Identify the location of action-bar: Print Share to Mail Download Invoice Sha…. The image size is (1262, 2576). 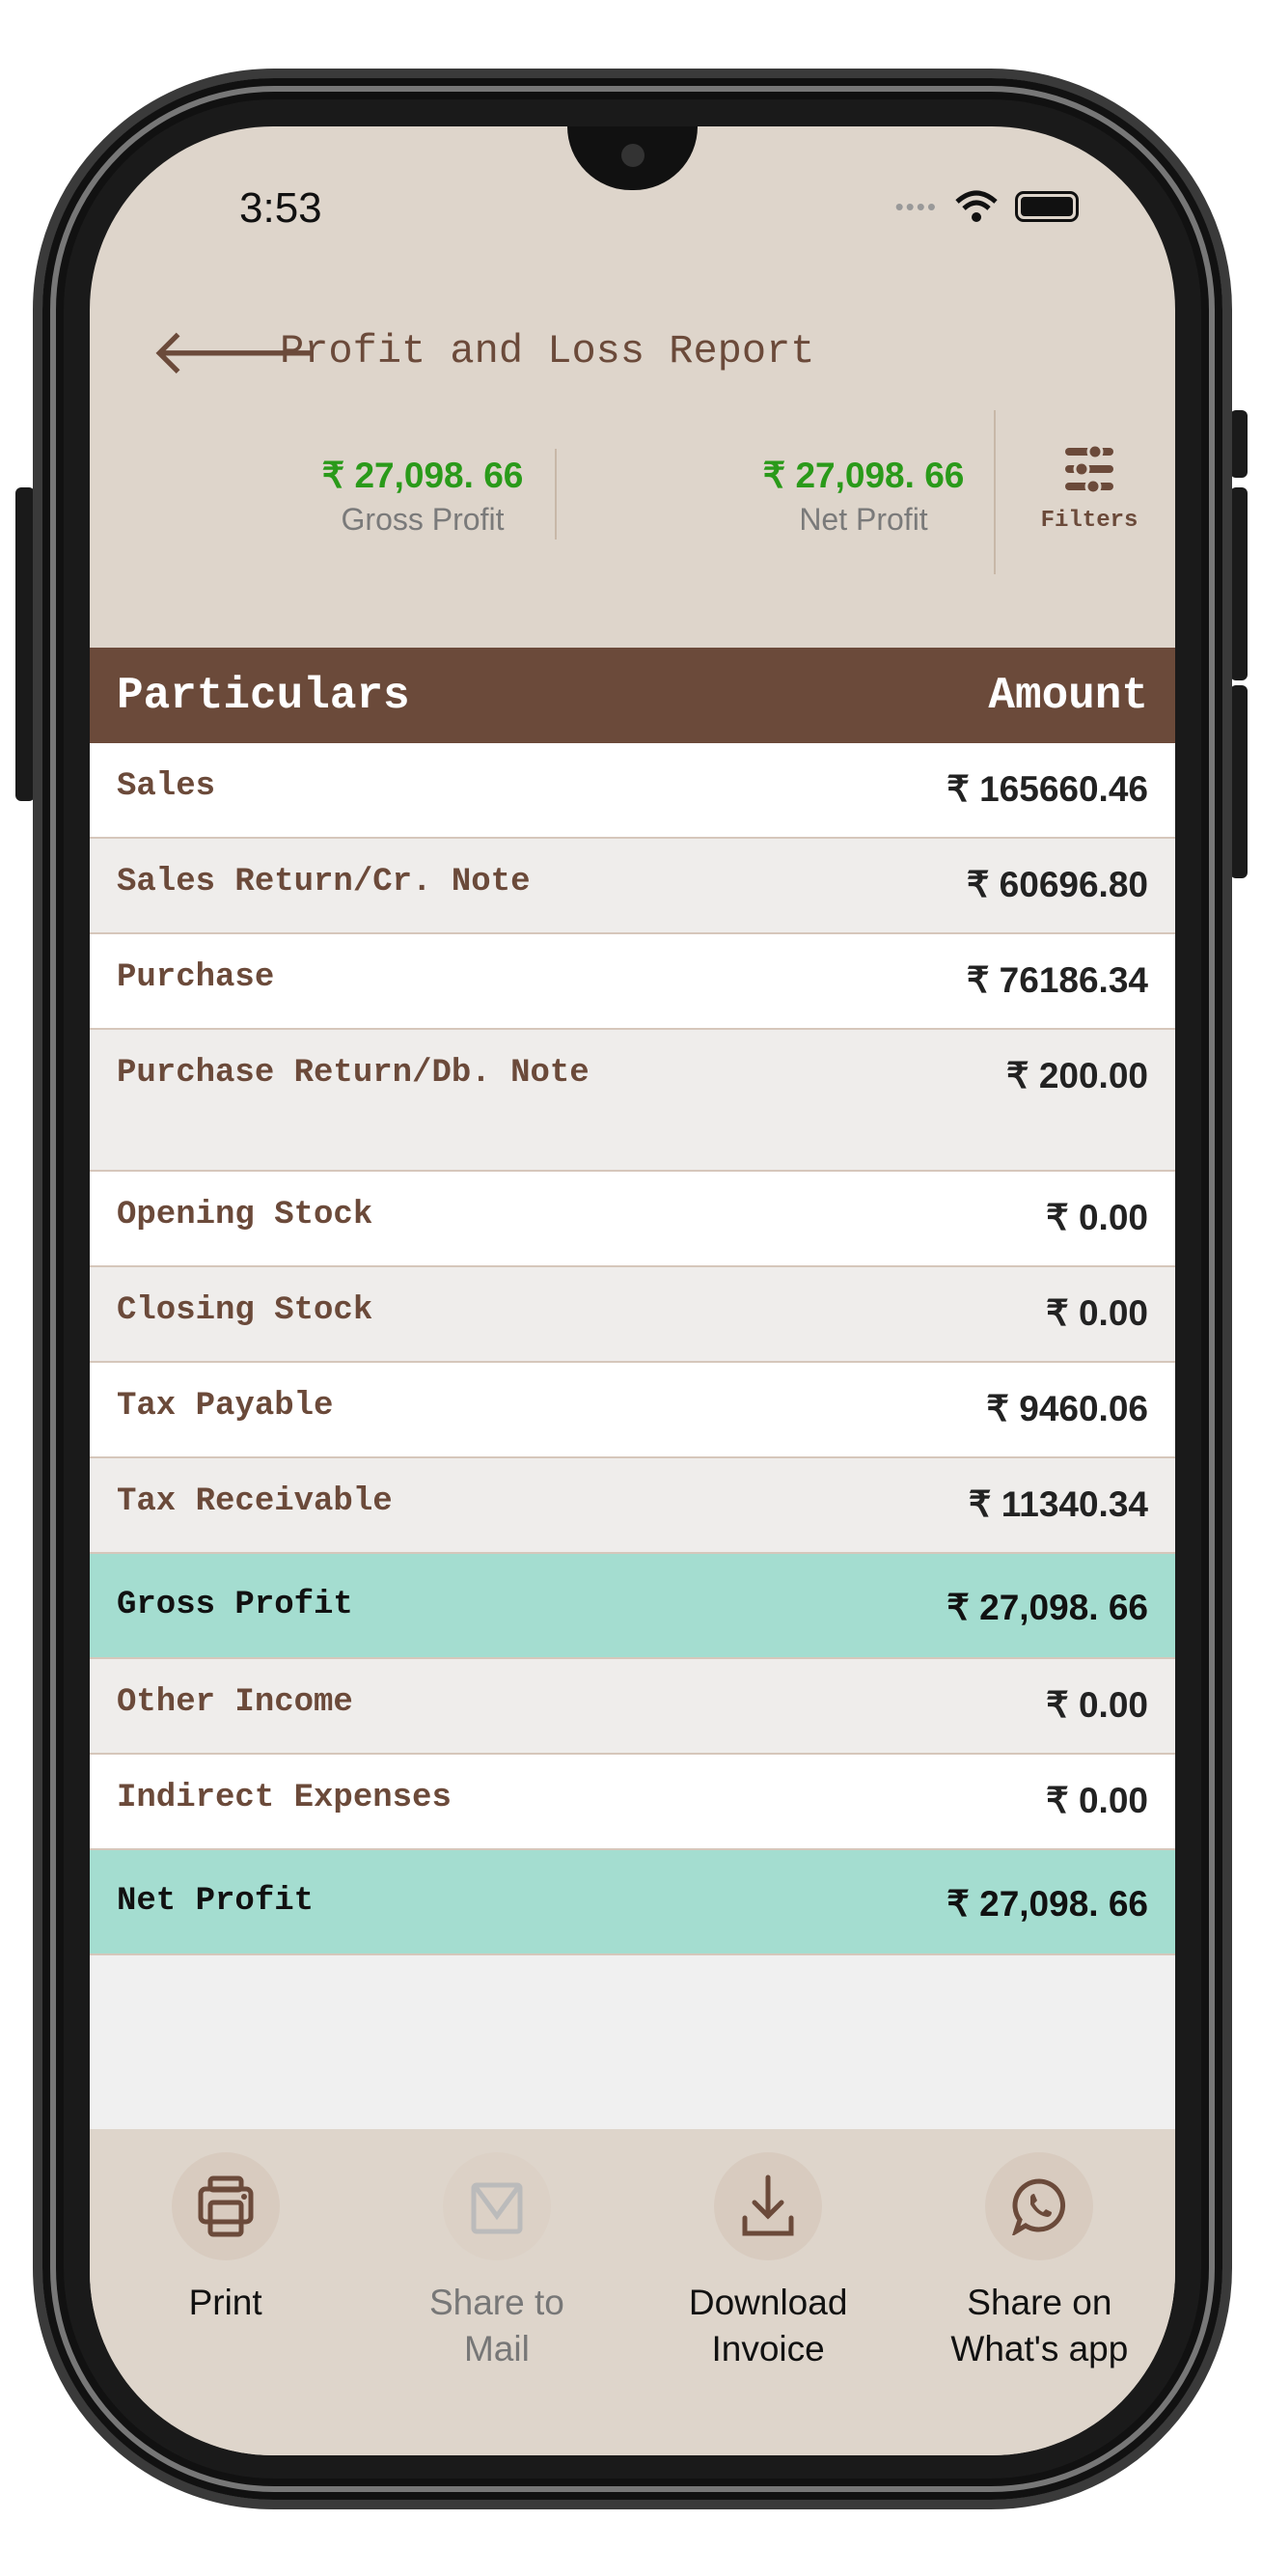
(632, 2292).